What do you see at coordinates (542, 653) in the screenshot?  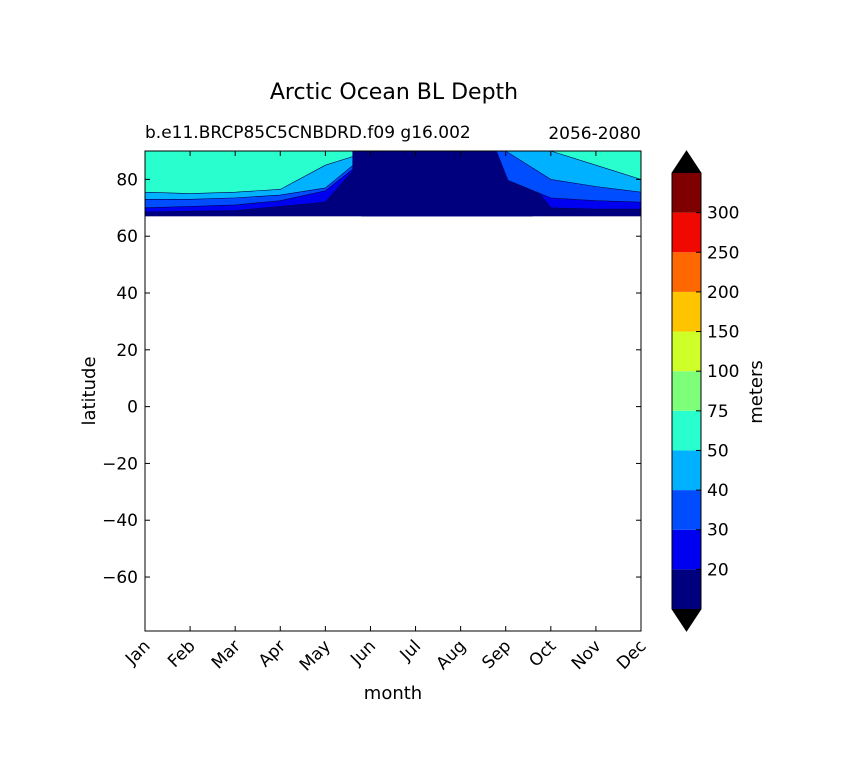 I see `x-tick-label: Oct` at bounding box center [542, 653].